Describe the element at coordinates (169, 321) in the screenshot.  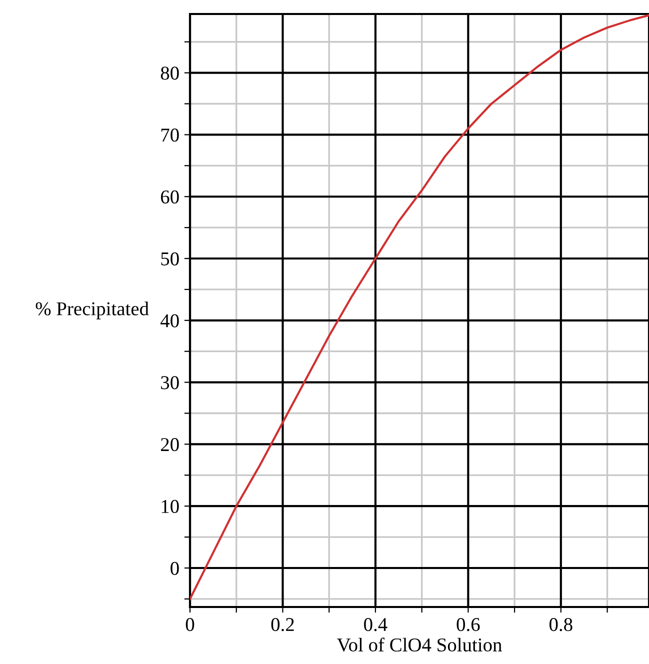
I see `y-tick-label: 40` at that location.